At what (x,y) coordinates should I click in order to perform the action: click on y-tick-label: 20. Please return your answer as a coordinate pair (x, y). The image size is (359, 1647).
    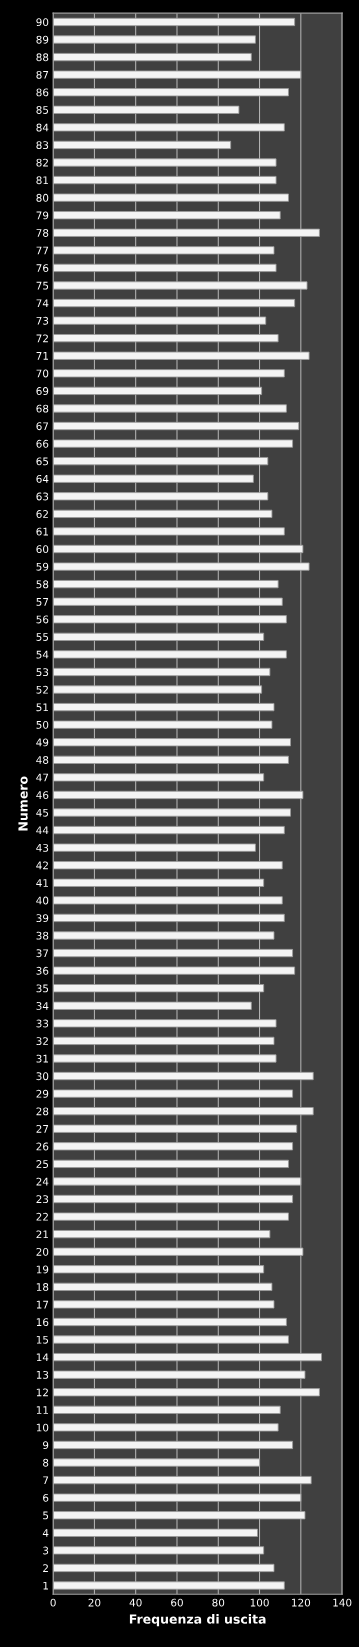
    Looking at the image, I should click on (42, 1251).